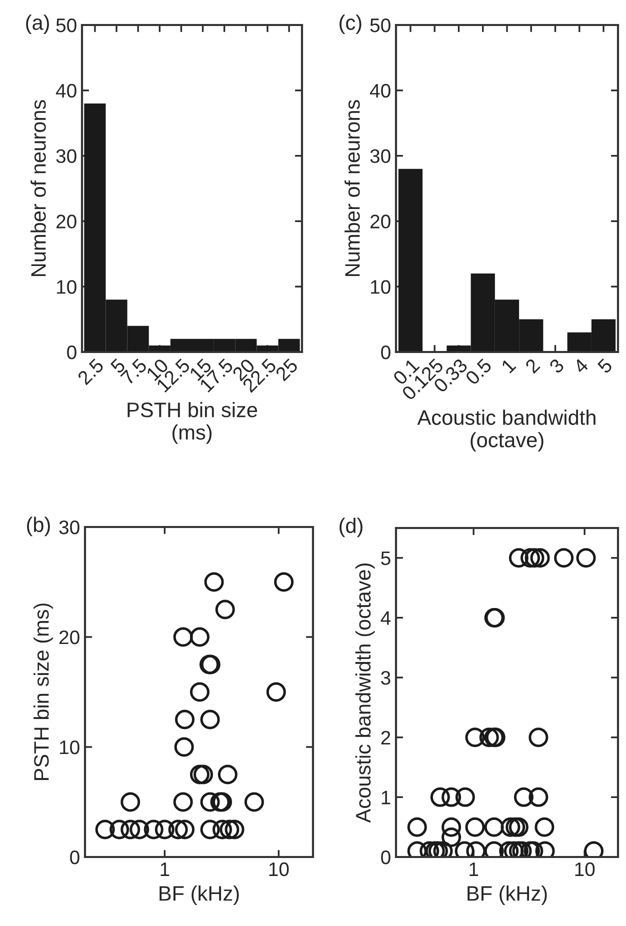 Image resolution: width=626 pixels, height=926 pixels. I want to click on x-tick-label: 4, so click(580, 366).